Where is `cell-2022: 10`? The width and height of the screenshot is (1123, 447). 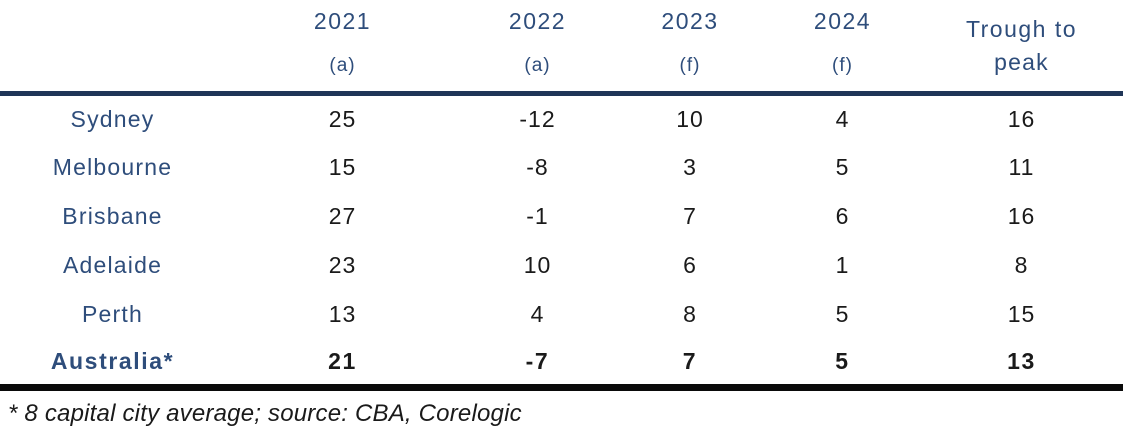
cell-2022: 10 is located at coordinates (537, 264).